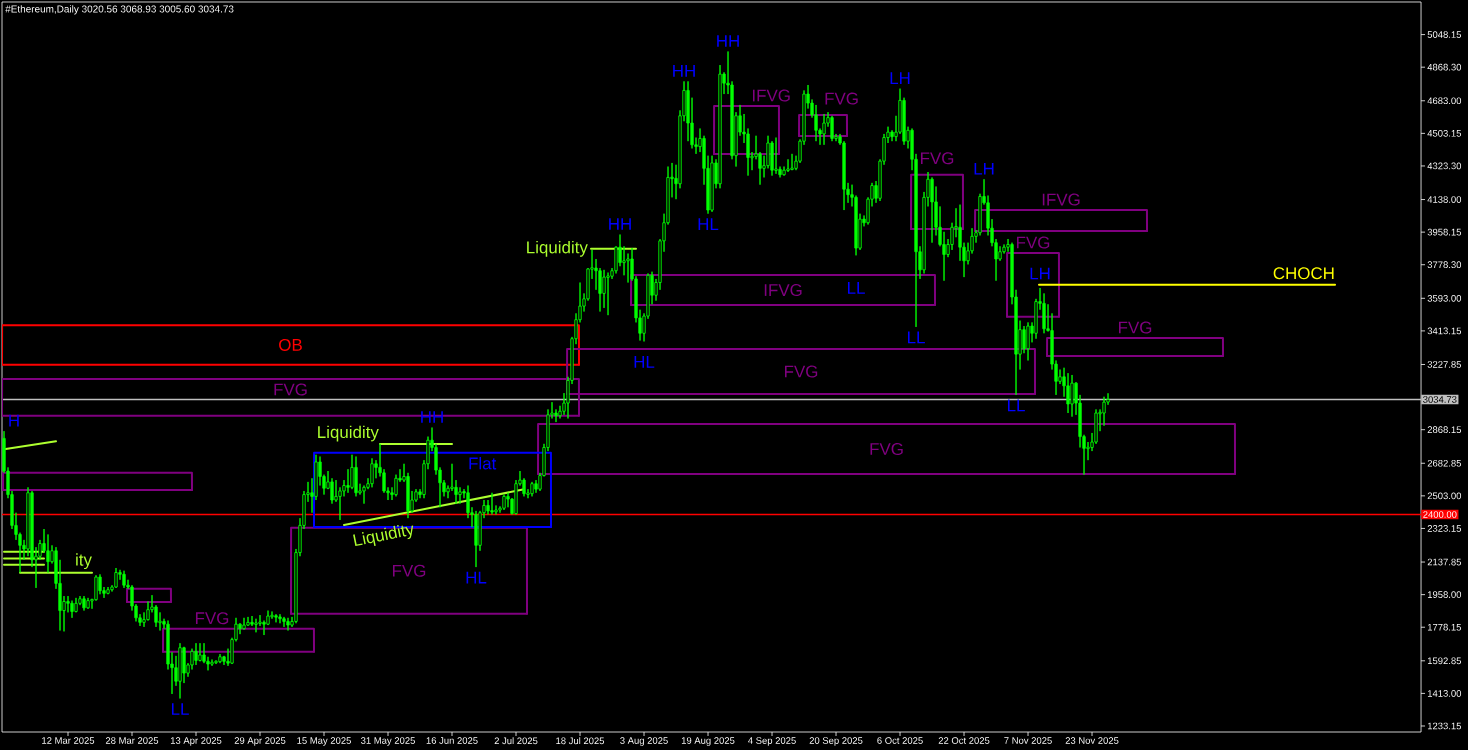 Image resolution: width=1468 pixels, height=750 pixels. What do you see at coordinates (409, 570) in the screenshot?
I see `text: FVG` at bounding box center [409, 570].